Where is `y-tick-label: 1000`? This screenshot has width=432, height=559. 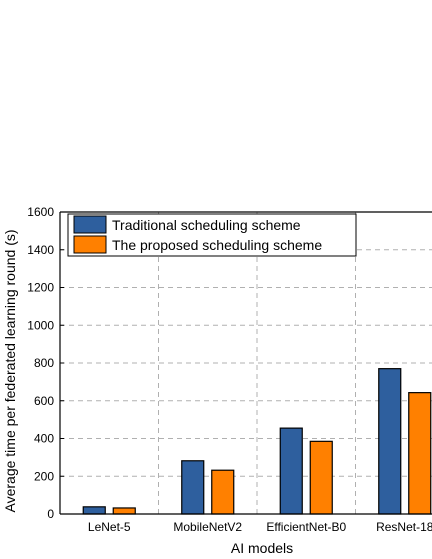
y-tick-label: 1000 is located at coordinates (40, 325).